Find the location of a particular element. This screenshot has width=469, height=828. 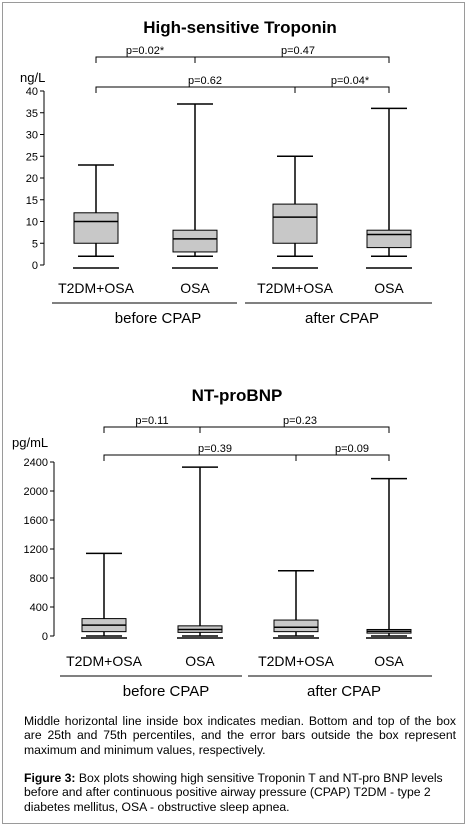

p-value-label: p=0.09 is located at coordinates (352, 449).